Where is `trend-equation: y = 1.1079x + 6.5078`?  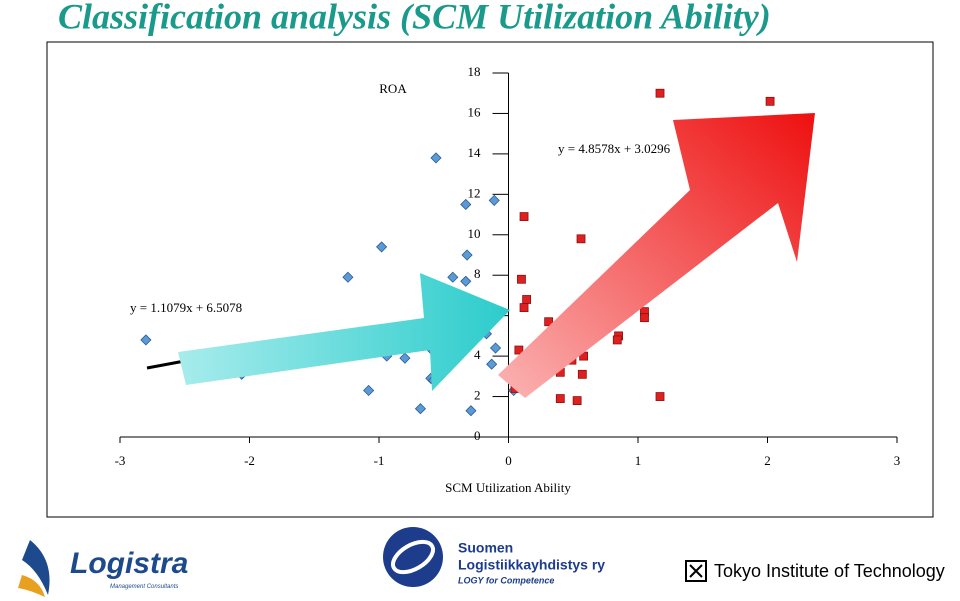
trend-equation: y = 1.1079x + 6.5078 is located at coordinates (186, 307).